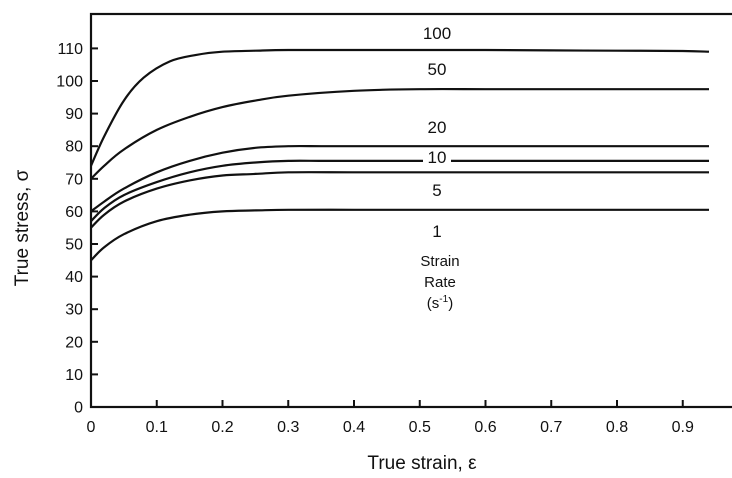  What do you see at coordinates (437, 33) in the screenshot?
I see `series-label-100: 100` at bounding box center [437, 33].